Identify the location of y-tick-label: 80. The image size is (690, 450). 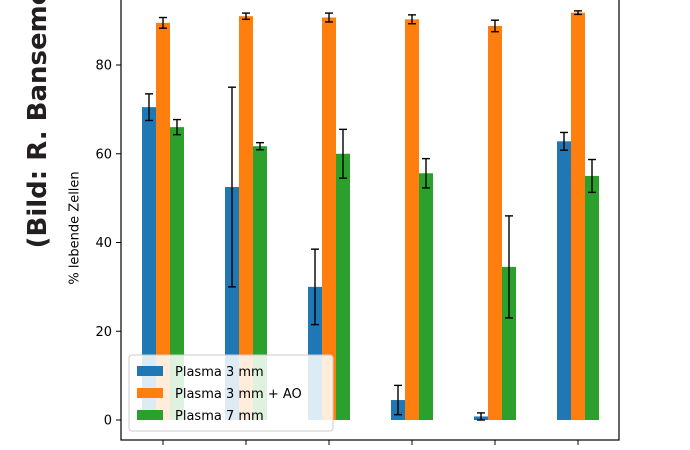
(103, 66).